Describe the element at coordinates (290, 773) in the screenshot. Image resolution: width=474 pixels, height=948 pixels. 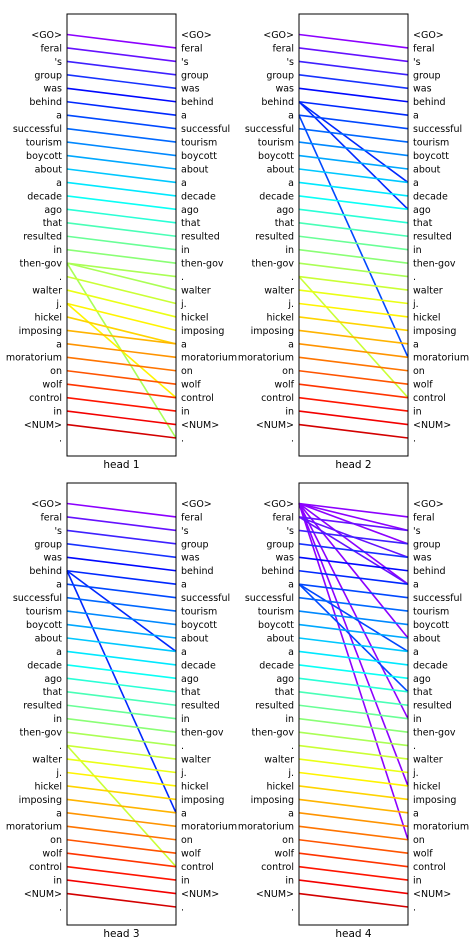
I see `source-token: j.` at that location.